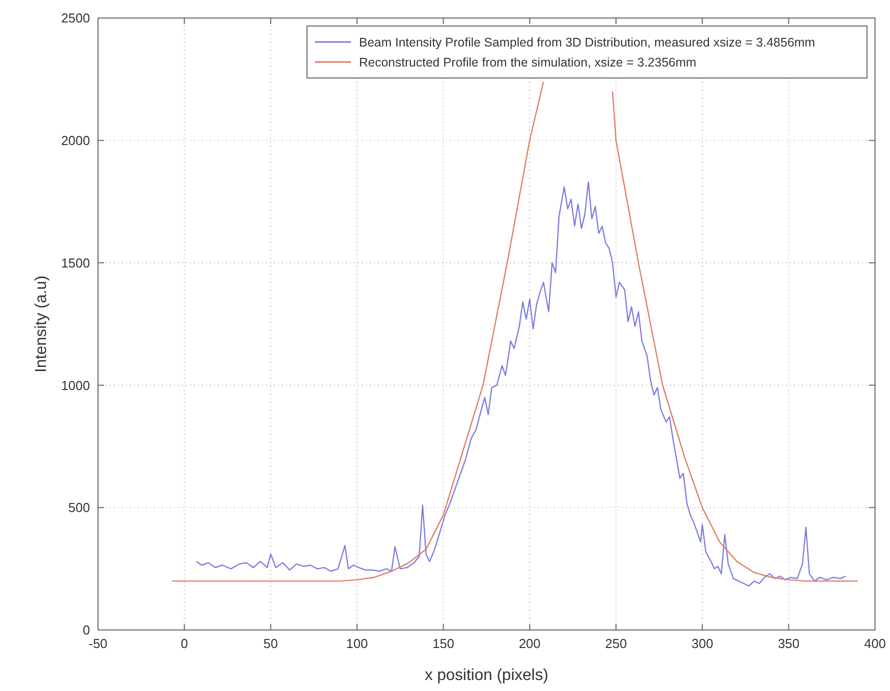 Image resolution: width=890 pixels, height=691 pixels. Describe the element at coordinates (270, 643) in the screenshot. I see `x-tick-label: 50` at that location.